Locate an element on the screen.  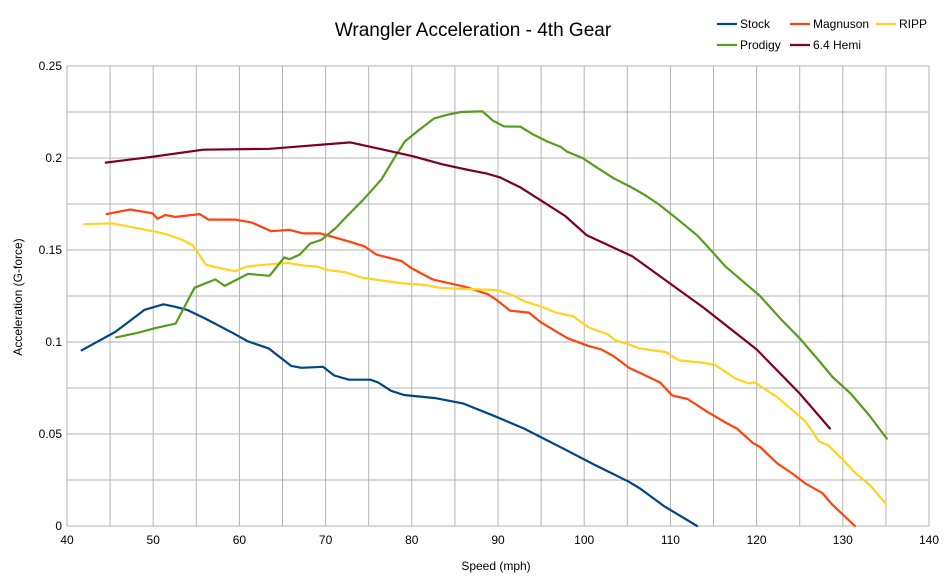
y-tick-label: 0.2 is located at coordinates (53, 158).